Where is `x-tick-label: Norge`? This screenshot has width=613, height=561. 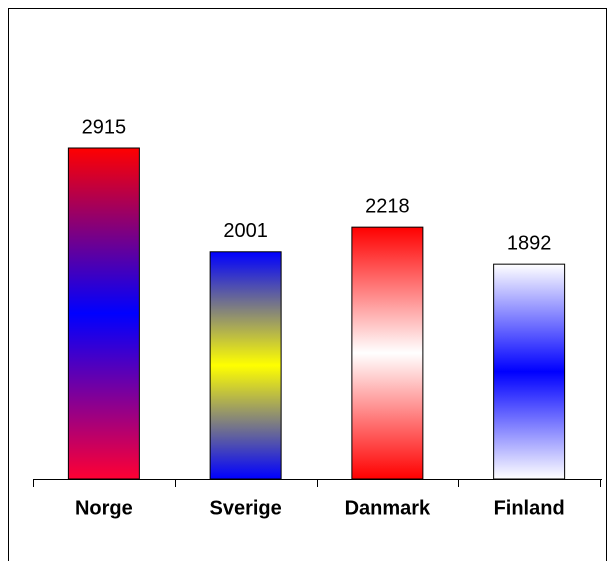
x-tick-label: Norge is located at coordinates (104, 508).